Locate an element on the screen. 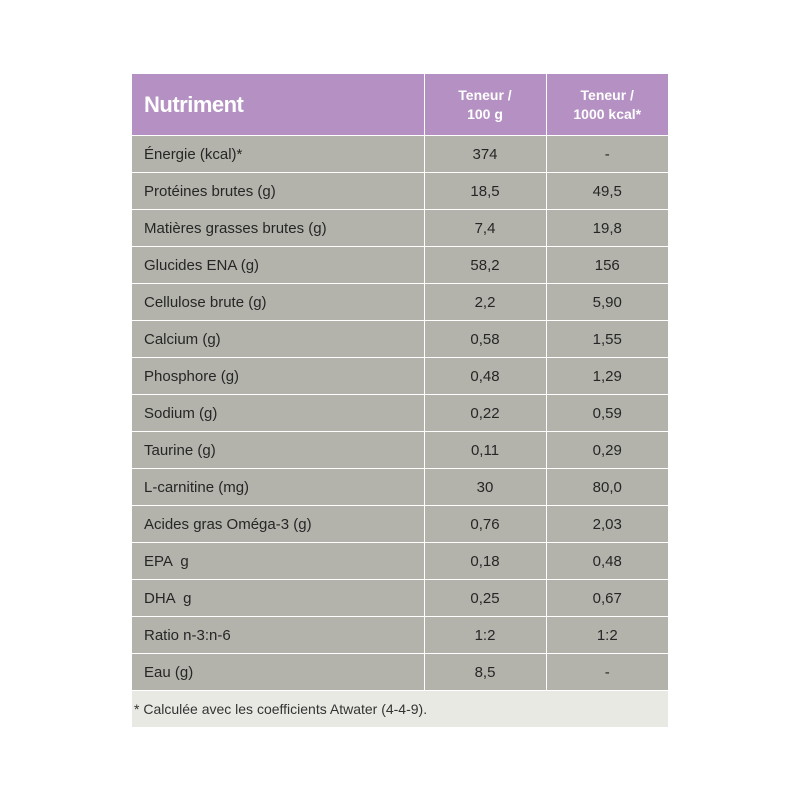 The image size is (800, 800). row-per-100g: 0,25 is located at coordinates (485, 598).